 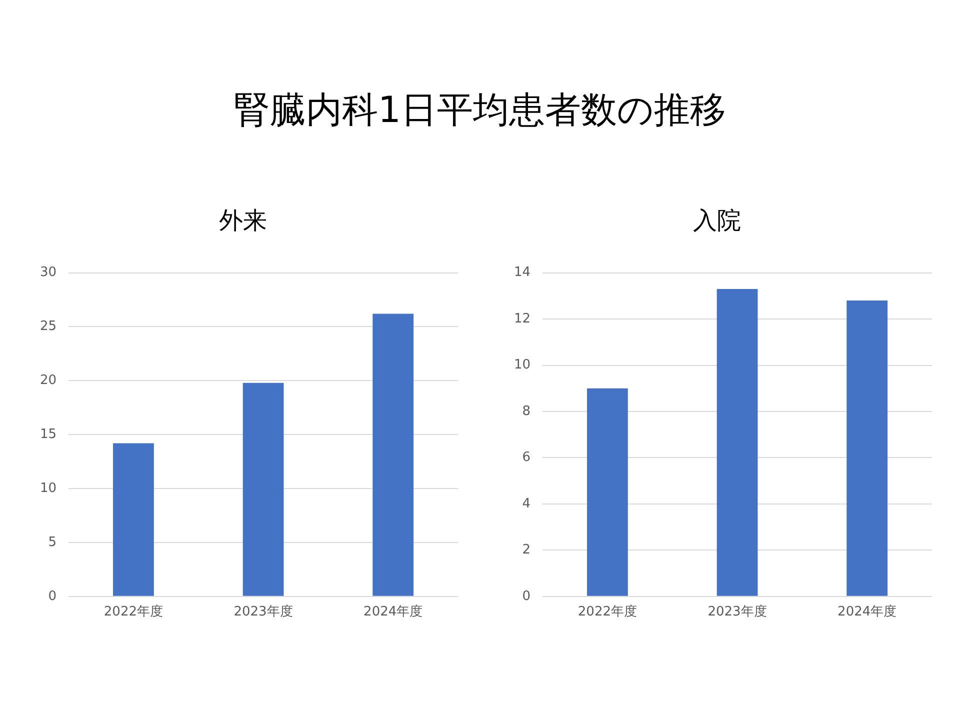 What do you see at coordinates (526, 458) in the screenshot?
I see `y-tick-label: 6` at bounding box center [526, 458].